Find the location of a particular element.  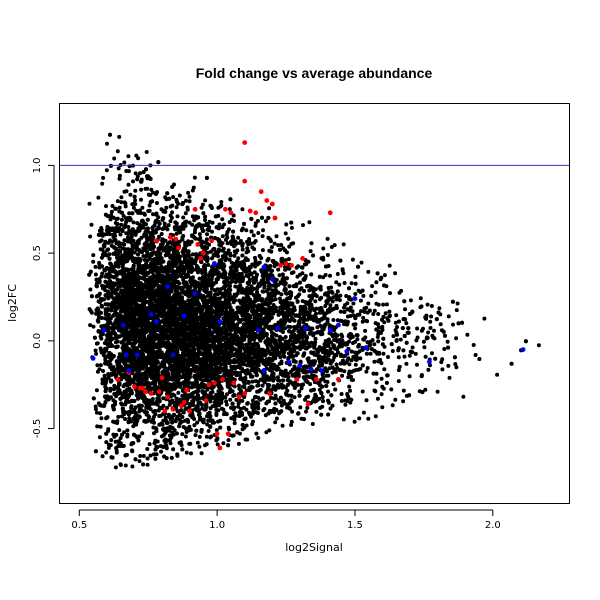

x-axis-label: log2Signal is located at coordinates (314, 547).